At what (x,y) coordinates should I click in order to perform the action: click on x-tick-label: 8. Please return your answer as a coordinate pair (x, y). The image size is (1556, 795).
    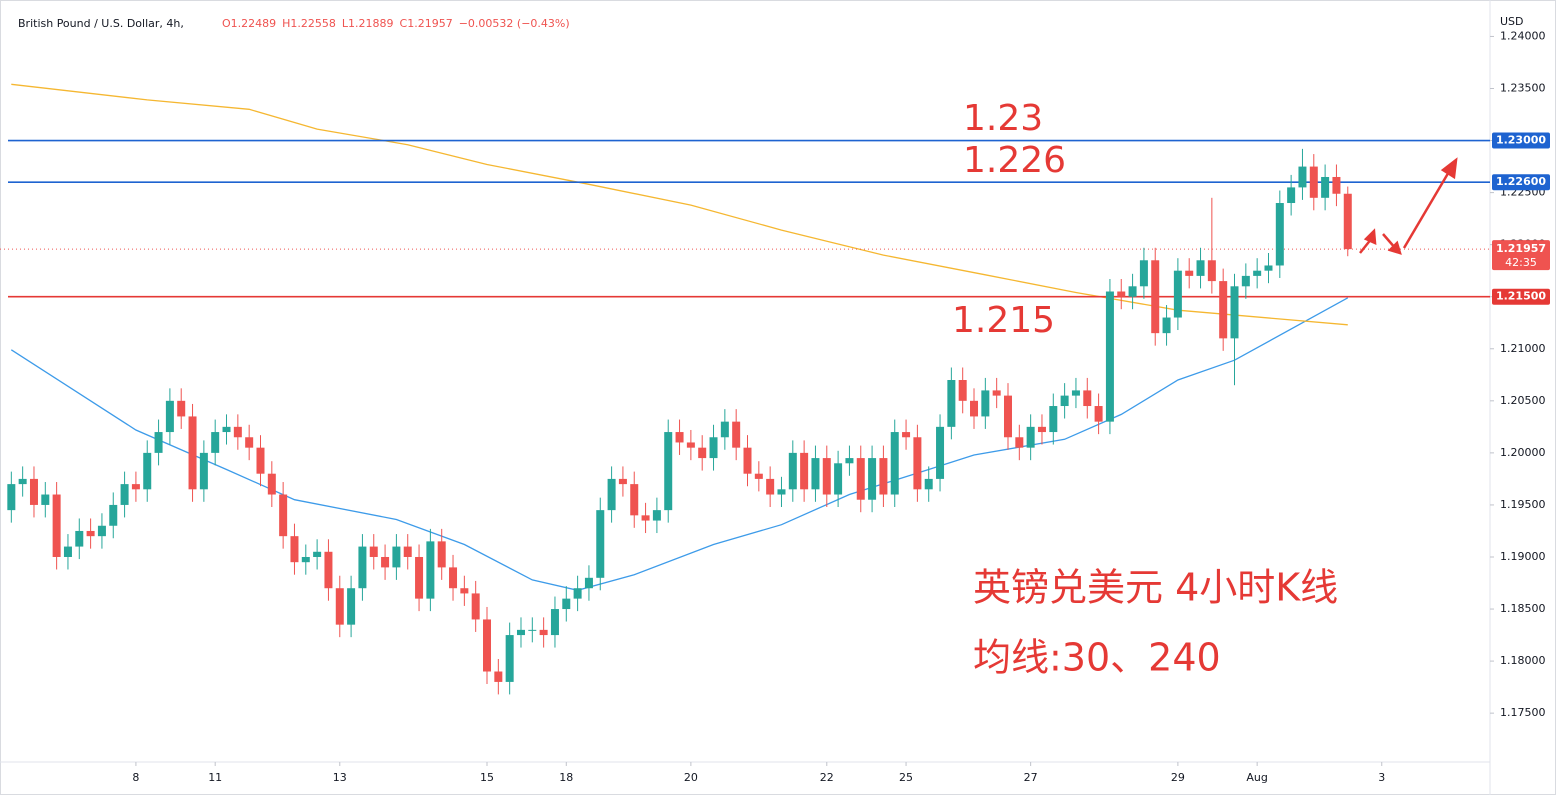
    Looking at the image, I should click on (135, 777).